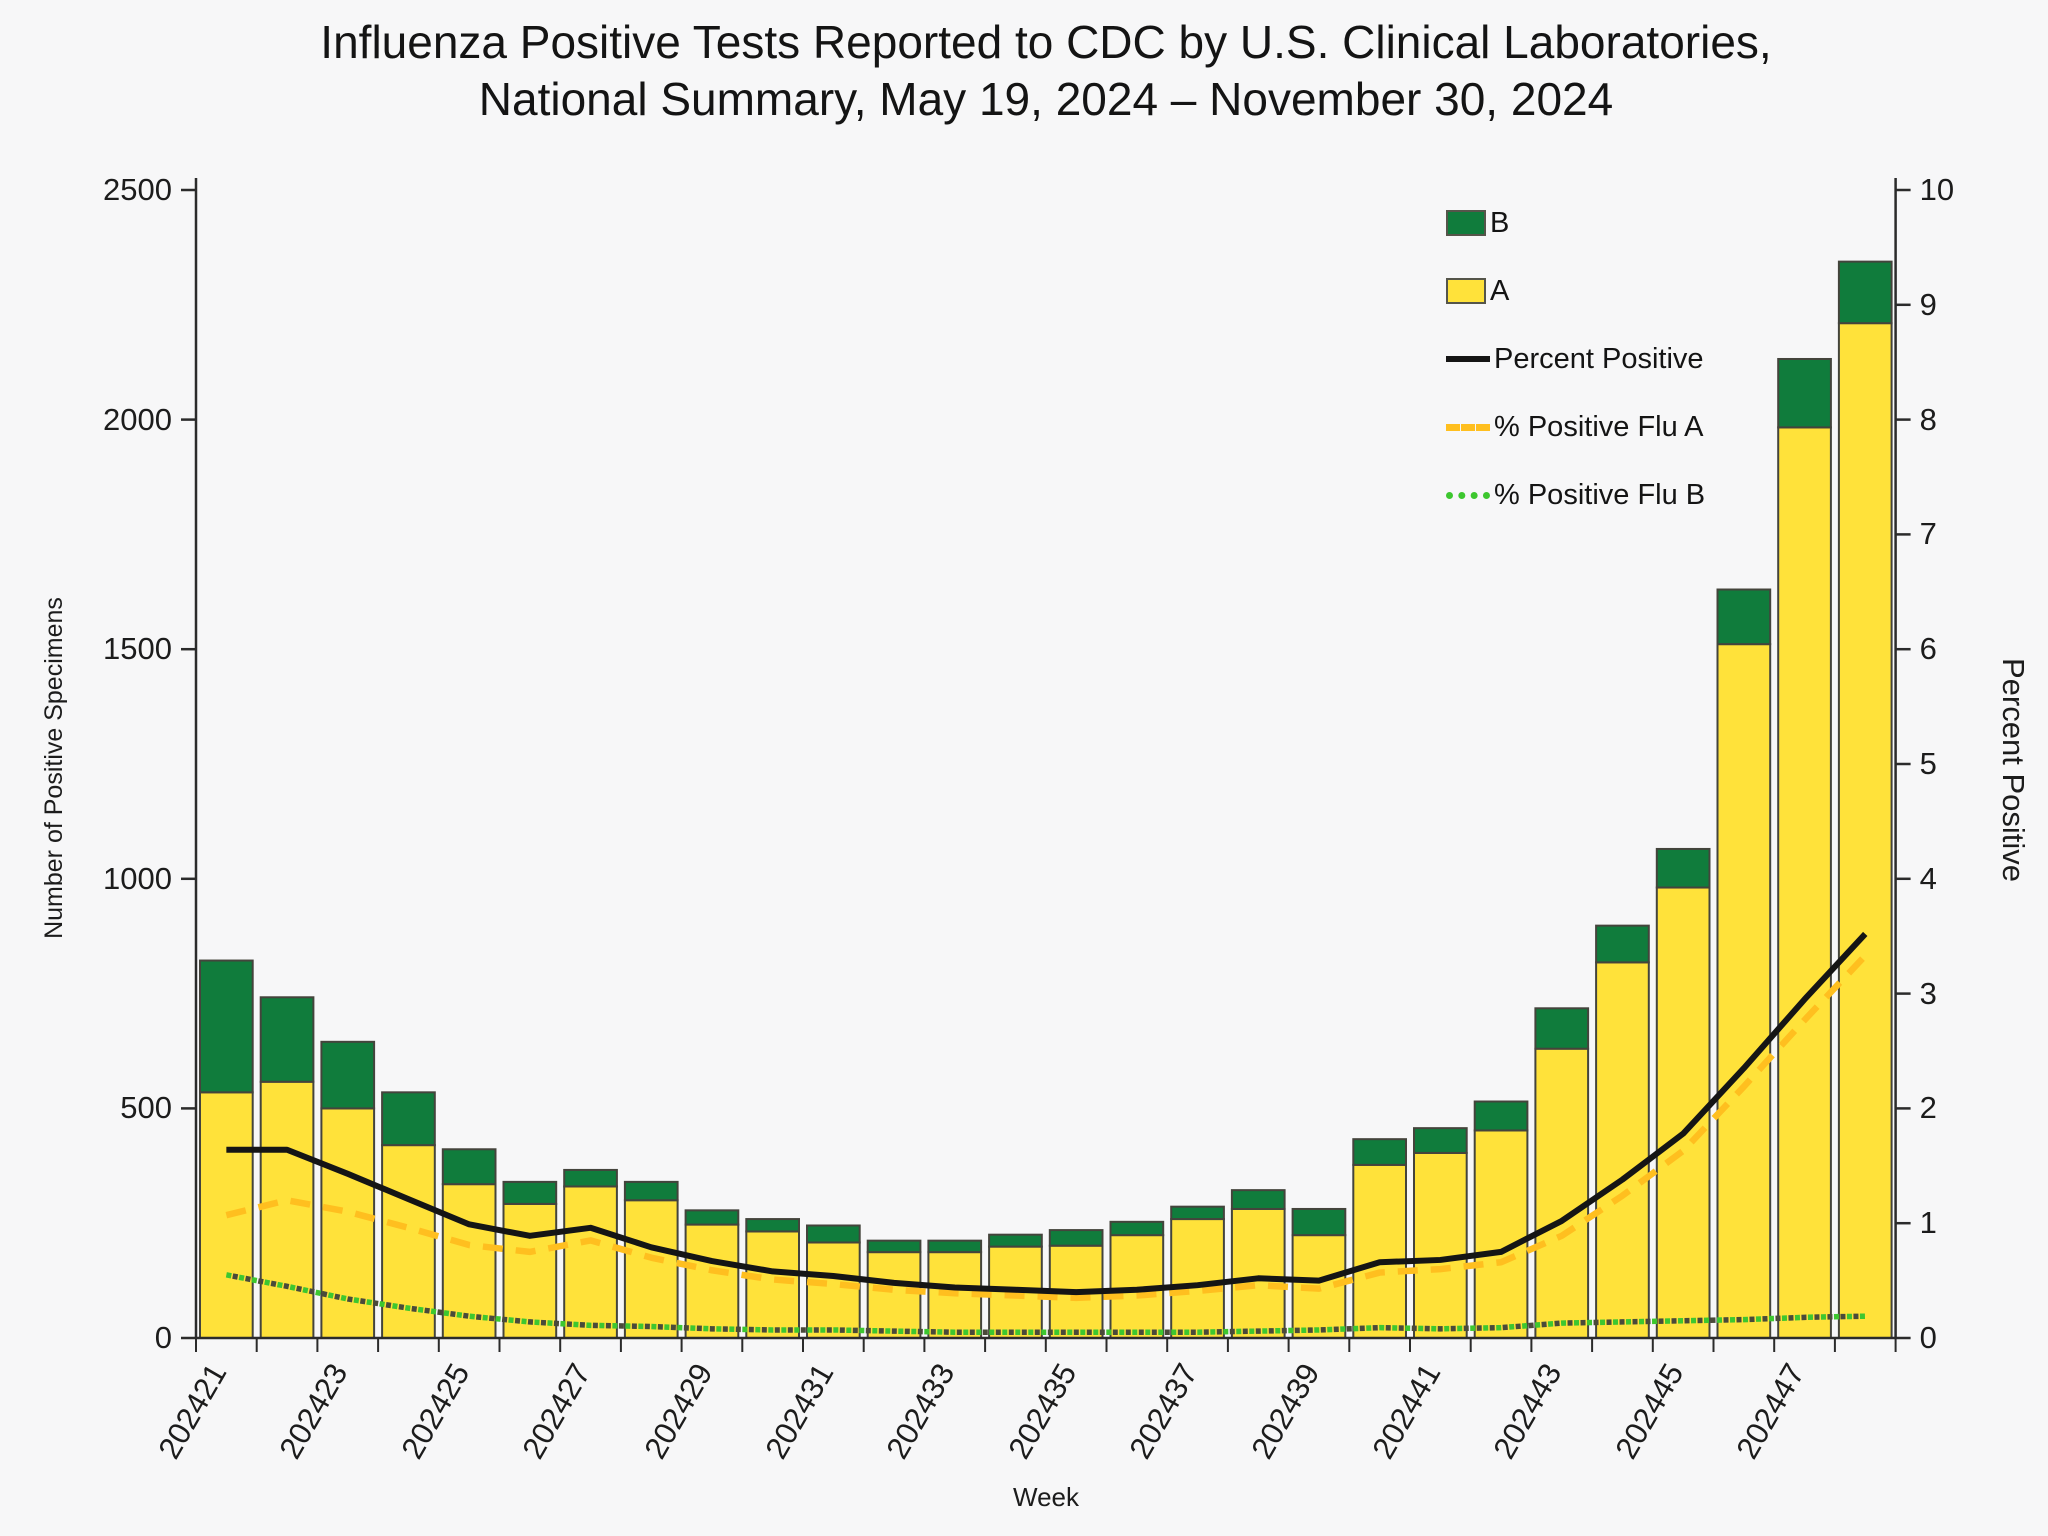 The image size is (2048, 1536). I want to click on flu-b-swatch-icon, so click(1466, 223).